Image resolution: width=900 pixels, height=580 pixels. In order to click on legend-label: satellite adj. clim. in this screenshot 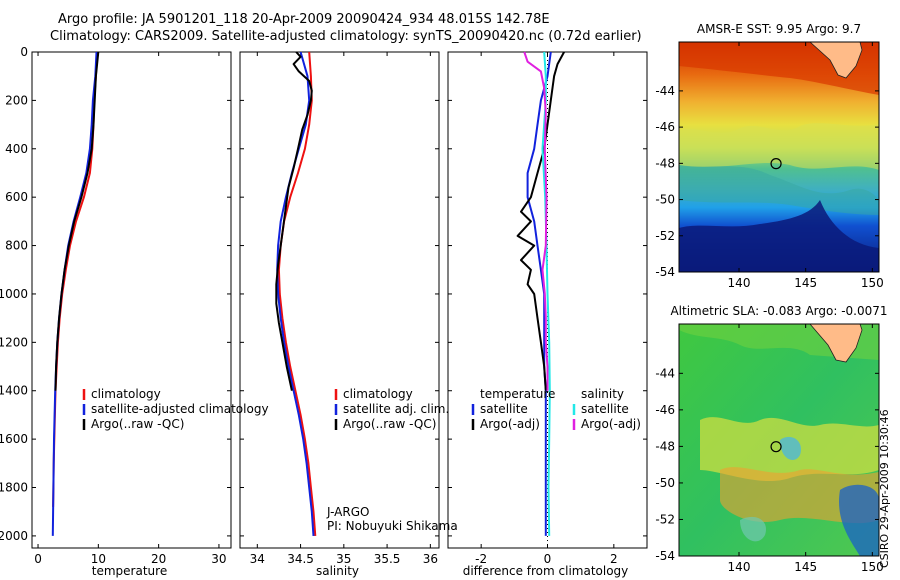, I will do `click(396, 409)`.